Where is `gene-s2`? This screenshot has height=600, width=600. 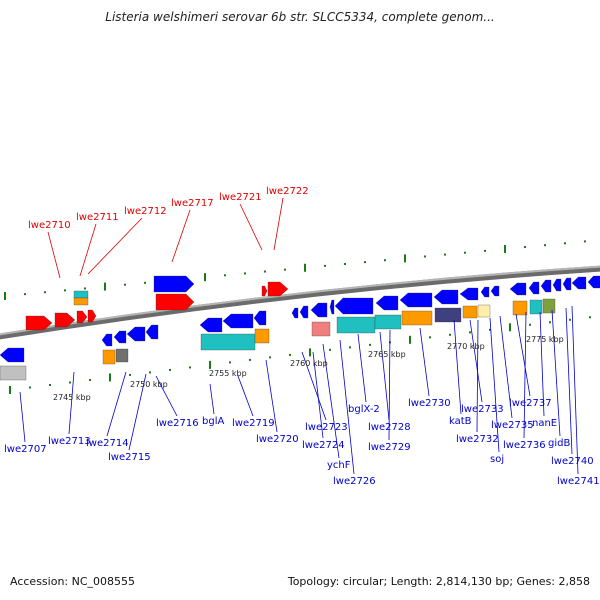
gene-s2 is located at coordinates (304, 312).